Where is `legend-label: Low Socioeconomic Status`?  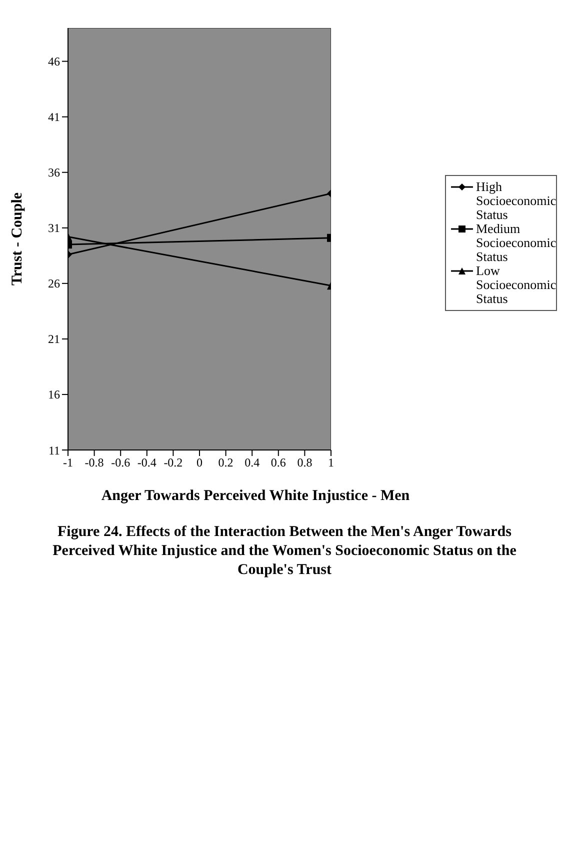 legend-label: Low Socioeconomic Status is located at coordinates (516, 284).